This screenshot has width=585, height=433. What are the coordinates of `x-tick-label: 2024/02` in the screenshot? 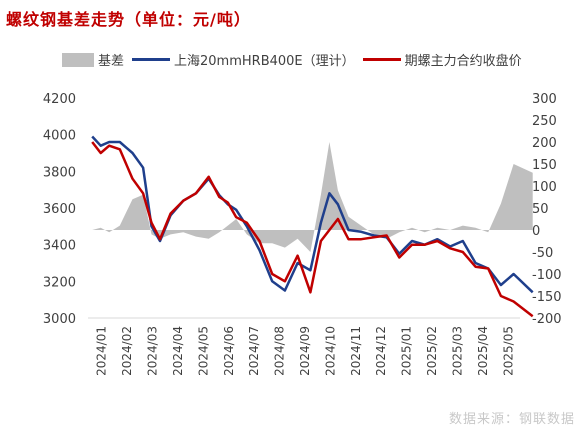 It's located at (127, 351).